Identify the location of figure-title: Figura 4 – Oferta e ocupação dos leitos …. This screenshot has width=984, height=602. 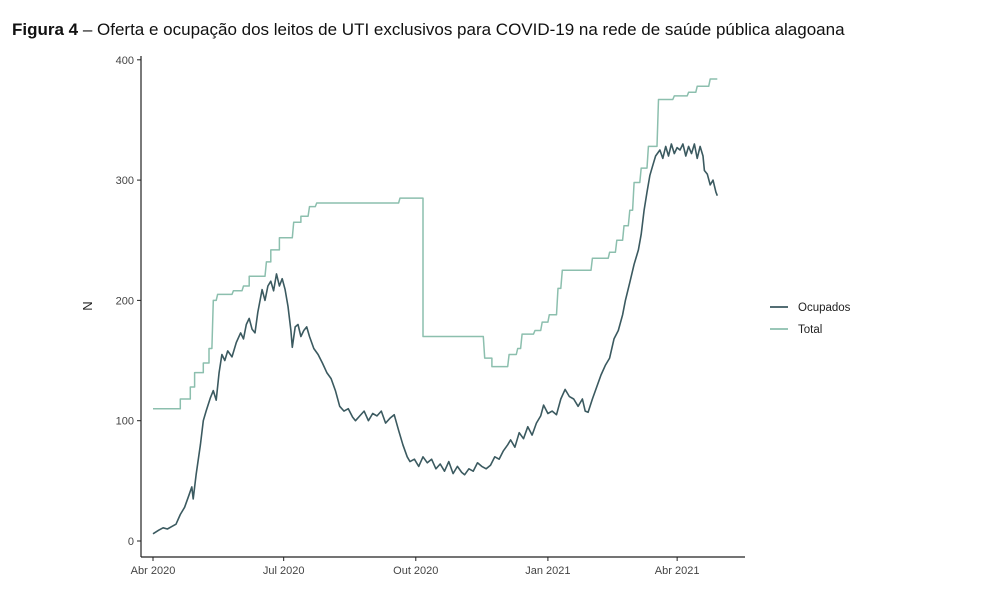
(428, 30).